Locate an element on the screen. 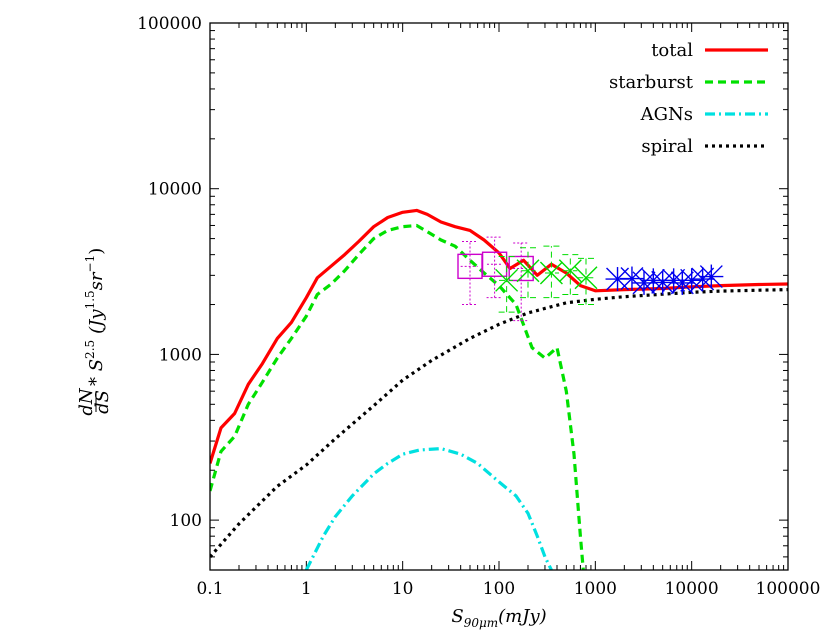  y-tick-label: 1000 is located at coordinates (180, 355).